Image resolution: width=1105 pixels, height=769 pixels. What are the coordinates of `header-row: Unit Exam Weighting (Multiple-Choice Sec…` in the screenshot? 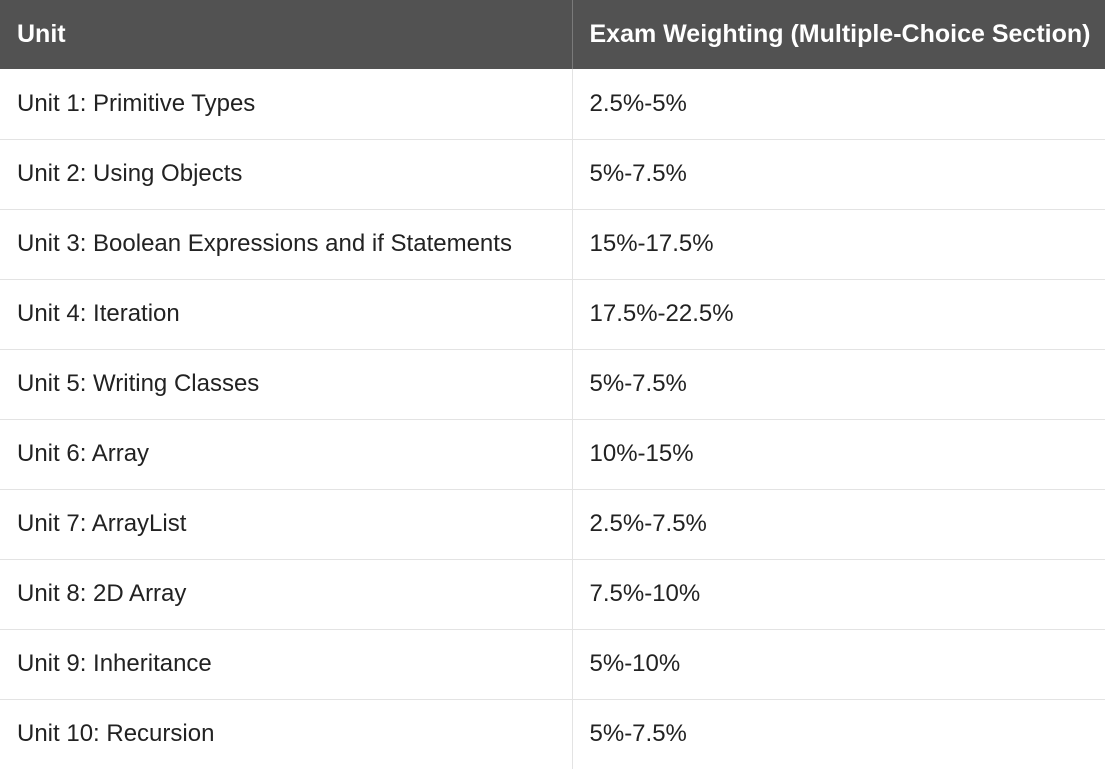 It's located at (552, 34).